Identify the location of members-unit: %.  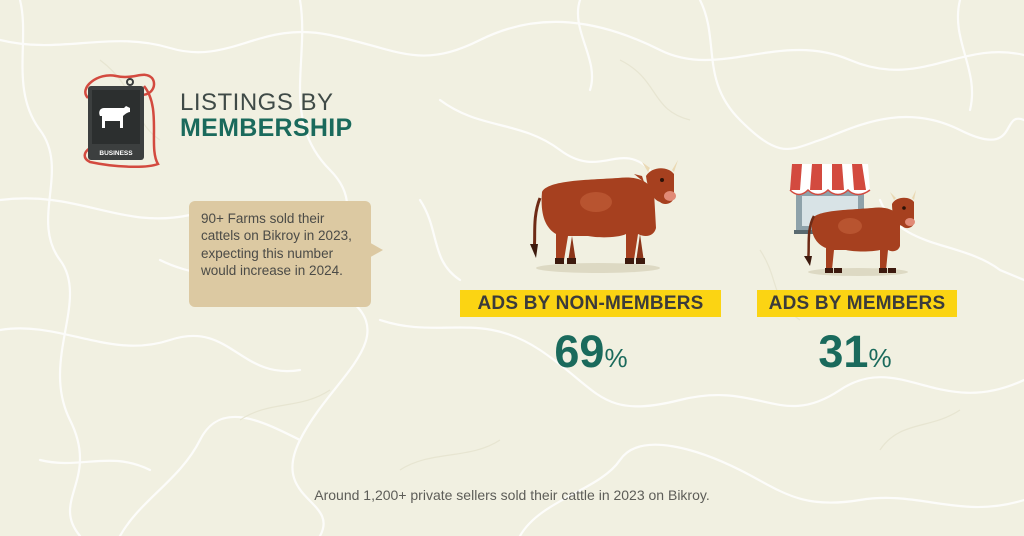
(880, 358).